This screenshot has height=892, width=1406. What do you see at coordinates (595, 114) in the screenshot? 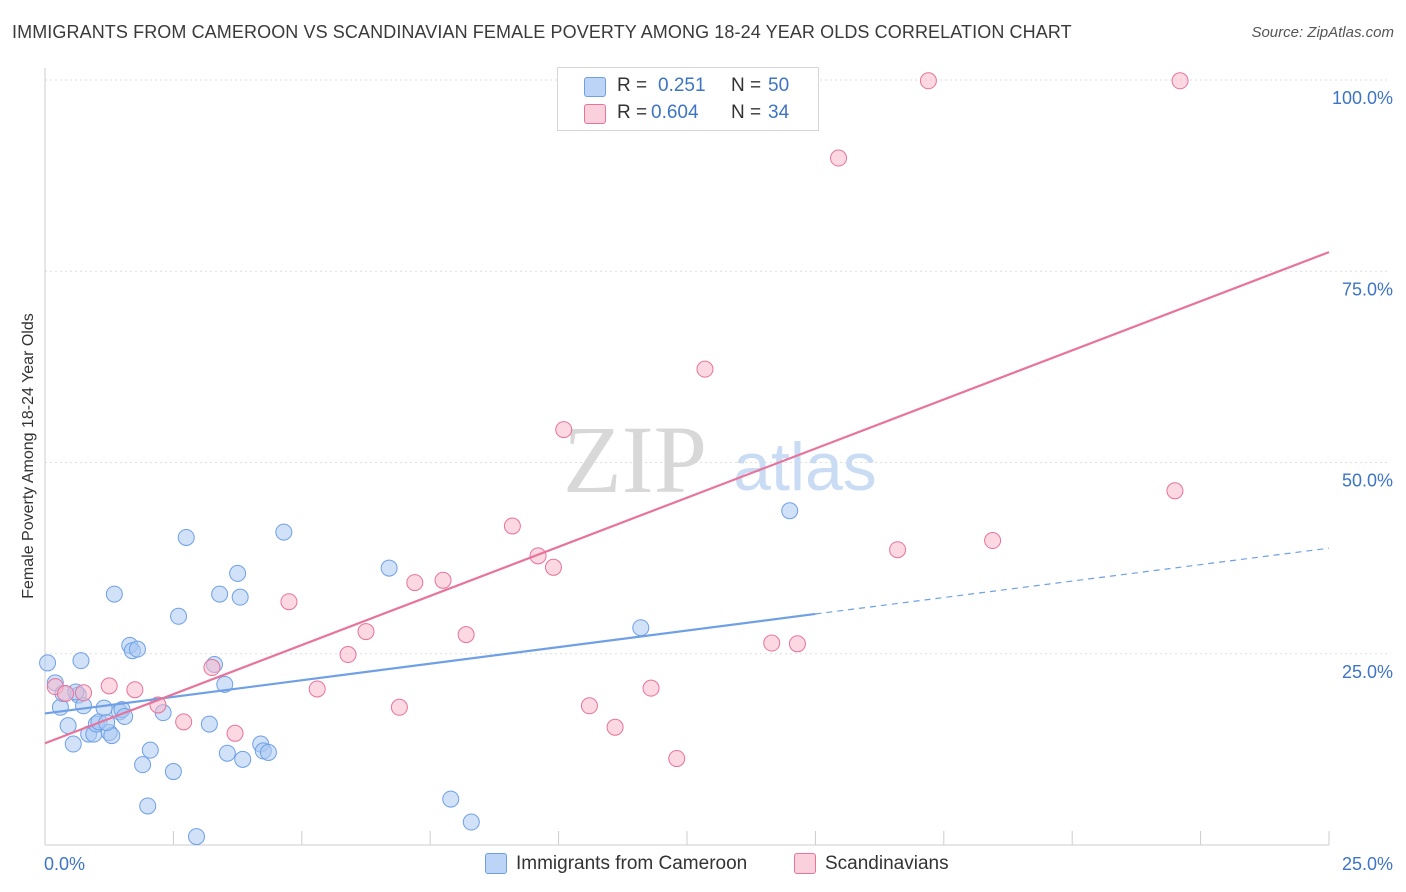
I see `legend-swatch-scandinavians` at bounding box center [595, 114].